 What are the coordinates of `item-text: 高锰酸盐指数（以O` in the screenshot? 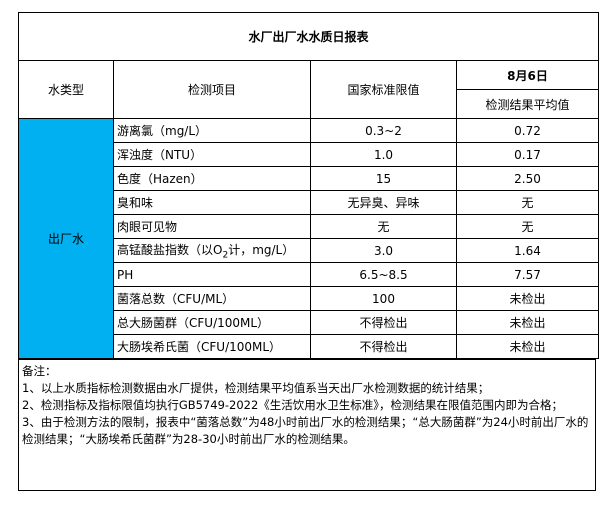 It's located at (170, 249).